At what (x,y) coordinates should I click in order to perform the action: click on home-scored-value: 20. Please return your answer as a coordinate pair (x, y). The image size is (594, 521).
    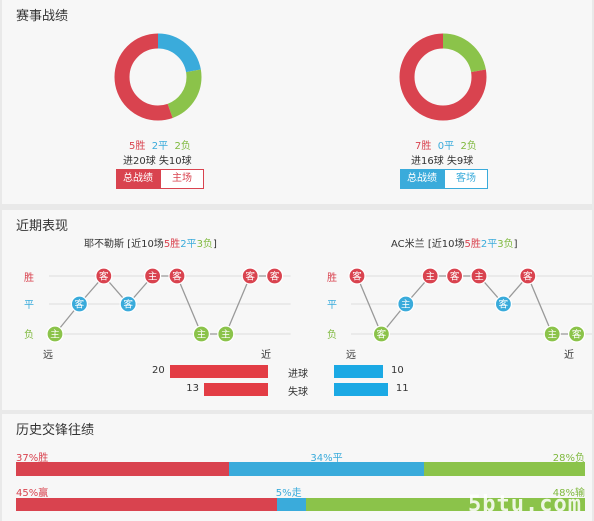
    Looking at the image, I should click on (158, 370).